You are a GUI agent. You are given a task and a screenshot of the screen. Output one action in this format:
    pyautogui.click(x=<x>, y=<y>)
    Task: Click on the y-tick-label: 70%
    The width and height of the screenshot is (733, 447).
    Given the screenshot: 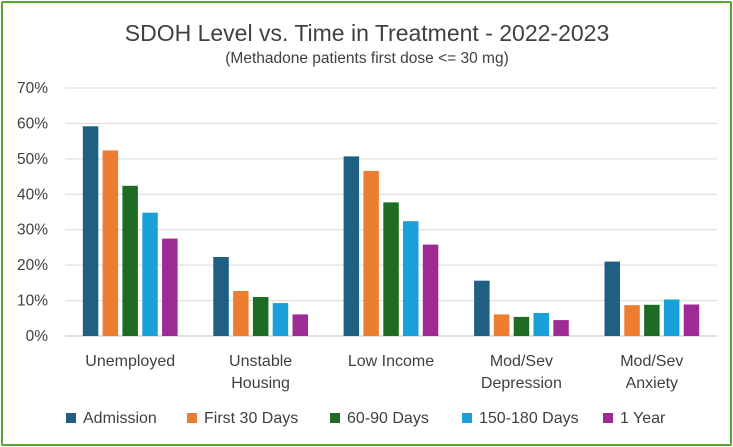 What is the action you would take?
    pyautogui.click(x=32, y=88)
    